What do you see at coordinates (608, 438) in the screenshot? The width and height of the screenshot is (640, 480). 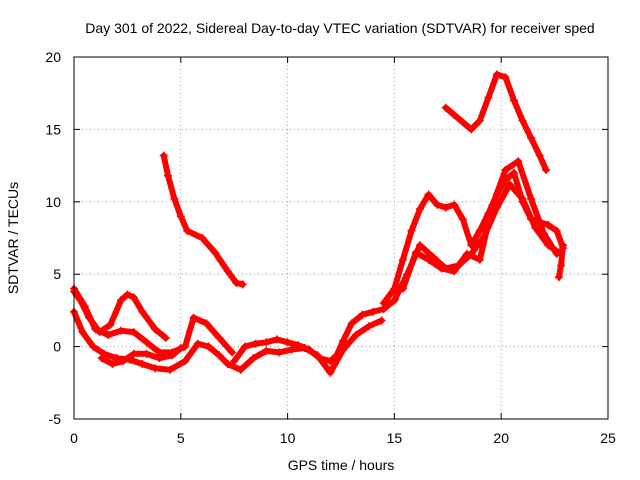 I see `x-tick-label: 25` at bounding box center [608, 438].